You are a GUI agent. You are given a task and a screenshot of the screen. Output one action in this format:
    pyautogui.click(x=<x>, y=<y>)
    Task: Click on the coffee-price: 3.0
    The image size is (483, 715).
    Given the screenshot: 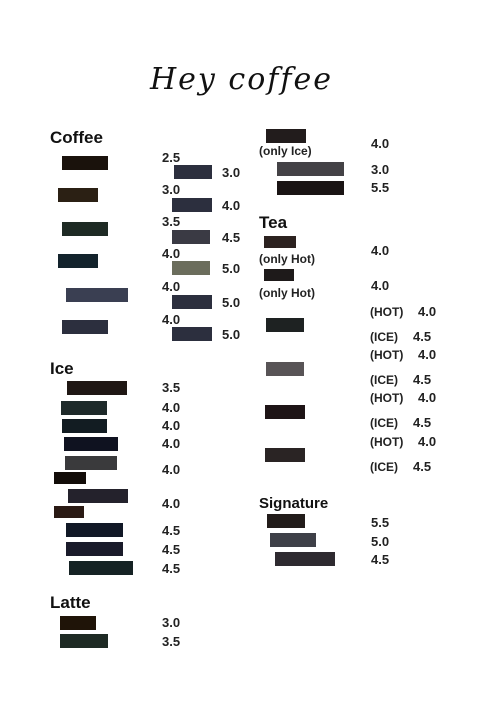 What is the action you would take?
    pyautogui.click(x=171, y=189)
    